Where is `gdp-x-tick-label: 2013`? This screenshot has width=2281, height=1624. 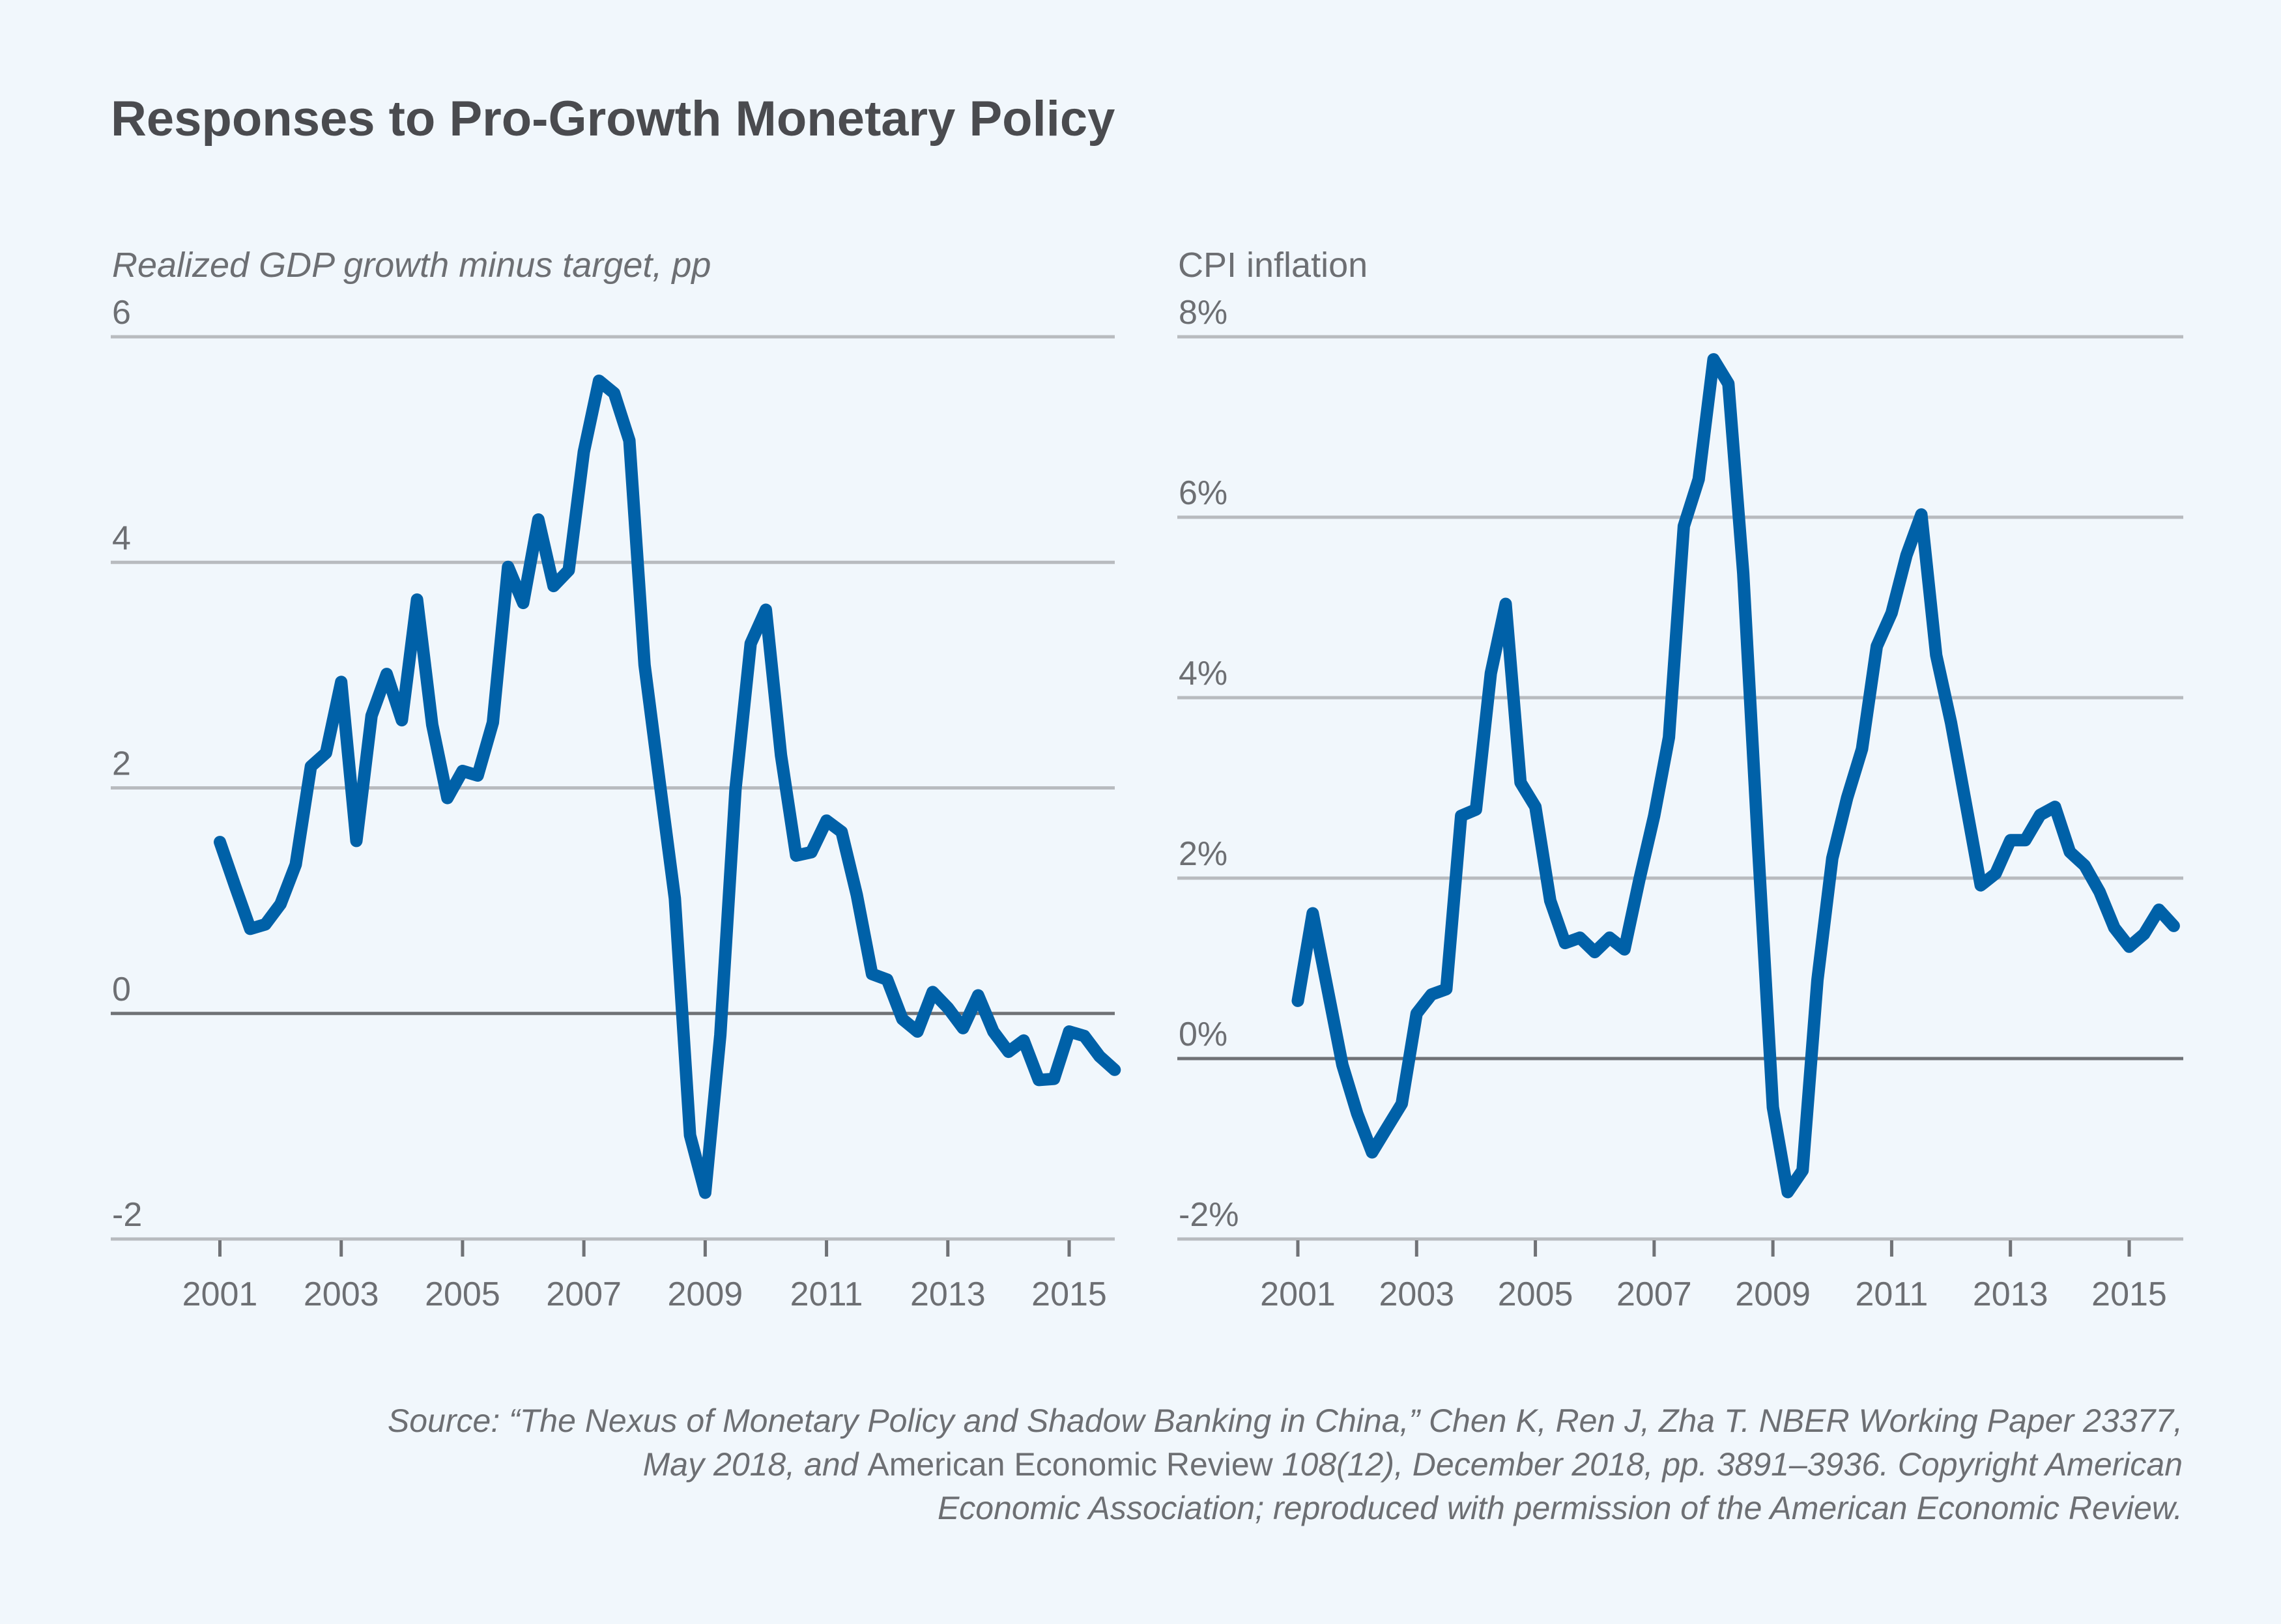
gdp-x-tick-label: 2013 is located at coordinates (948, 1294).